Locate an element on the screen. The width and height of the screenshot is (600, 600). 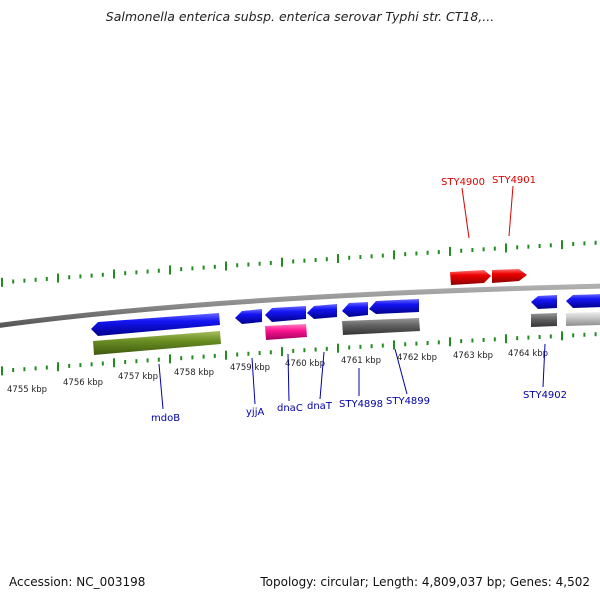
scale-label: 4761 kbp is located at coordinates (361, 361).